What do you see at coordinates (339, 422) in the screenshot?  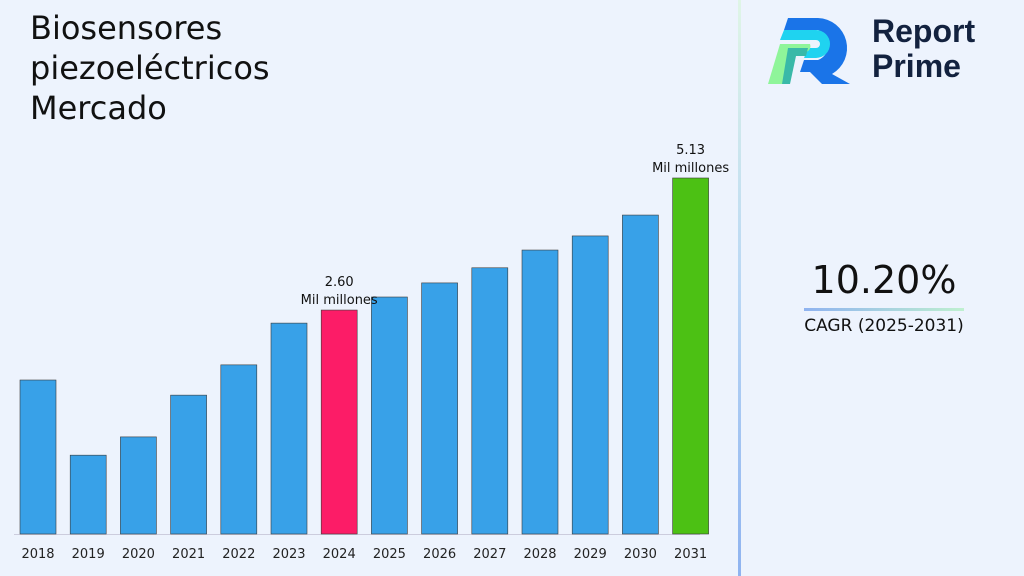 I see `bar-2024` at bounding box center [339, 422].